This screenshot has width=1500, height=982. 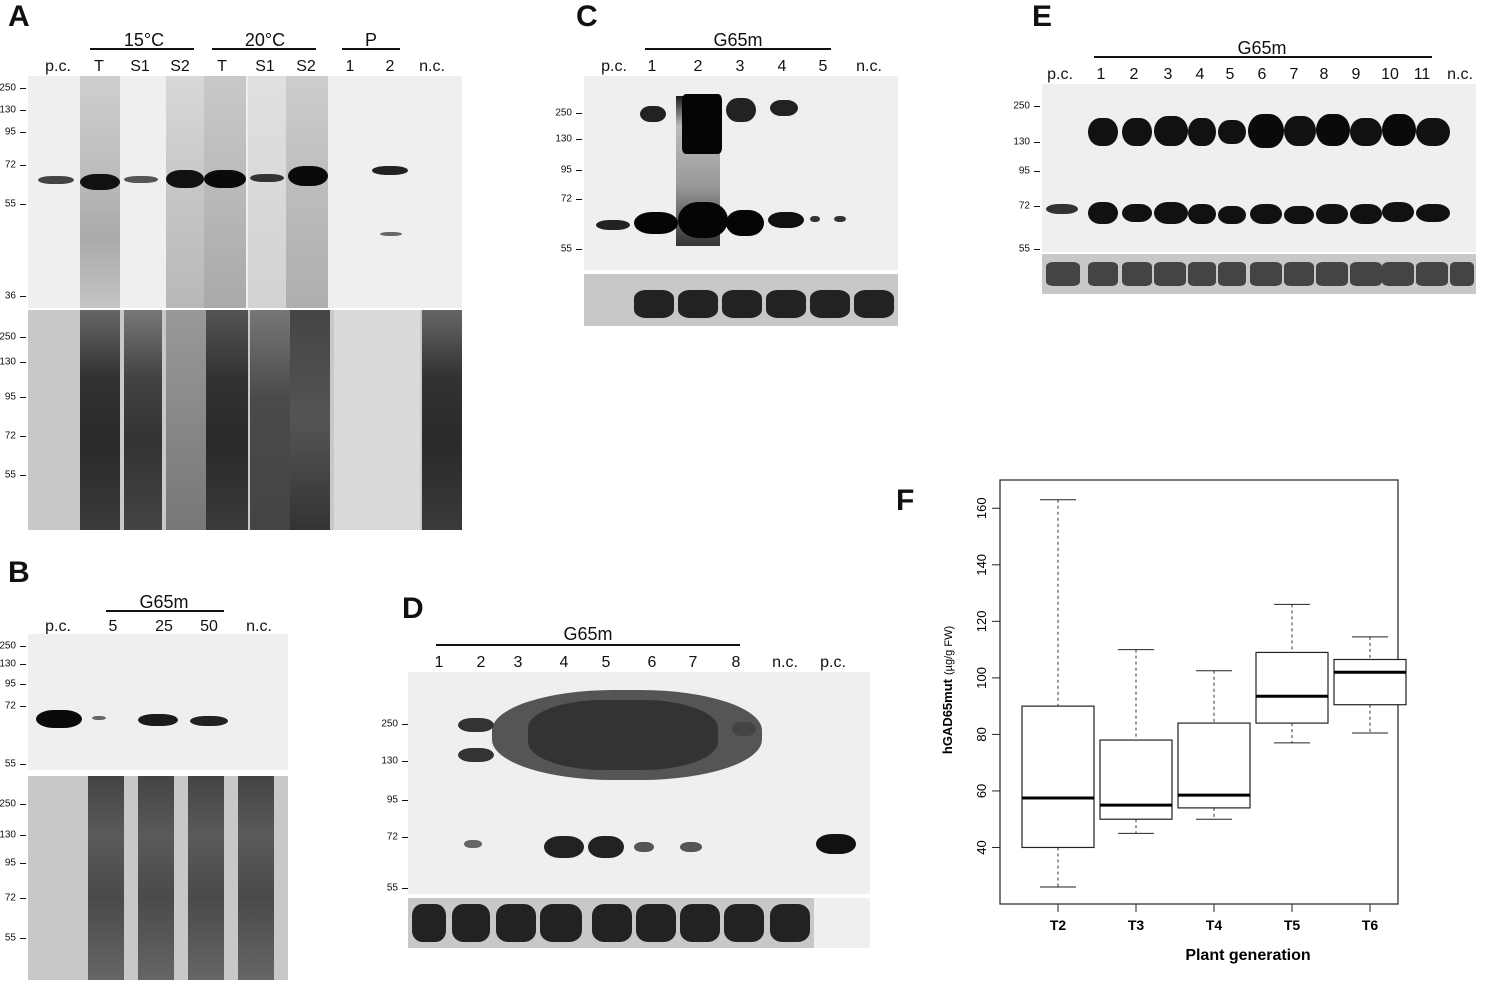 I want to click on panel-e-letter: E, so click(x=1042, y=16).